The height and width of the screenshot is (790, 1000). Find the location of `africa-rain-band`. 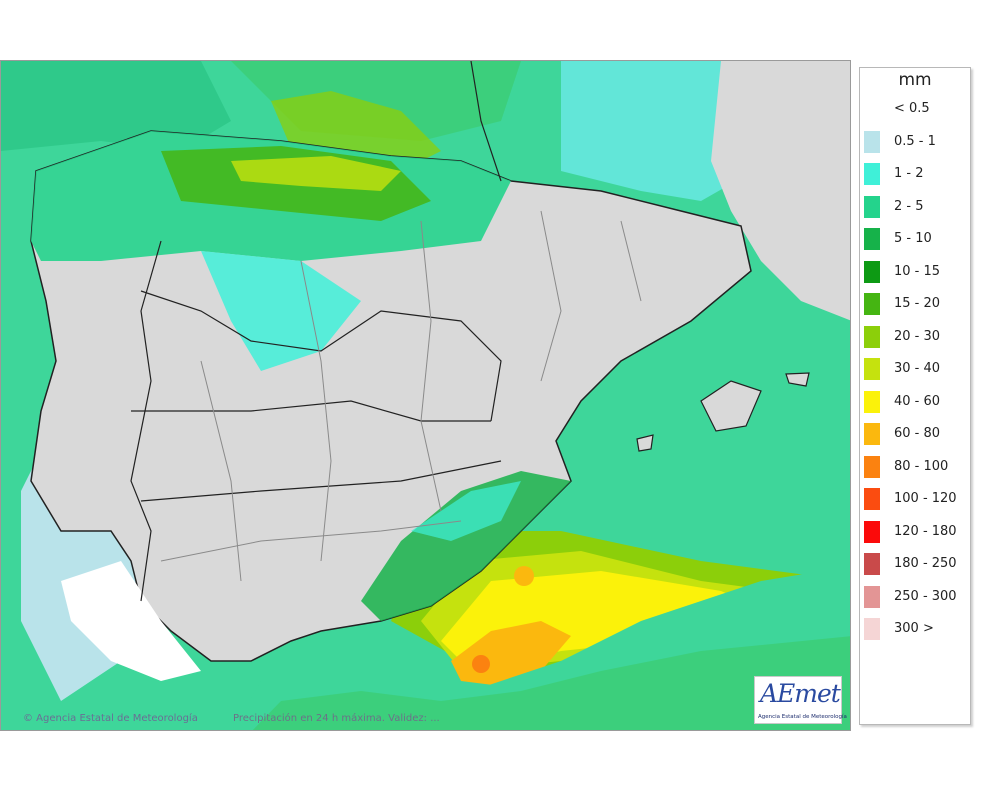

africa-rain-band is located at coordinates (551, 683).